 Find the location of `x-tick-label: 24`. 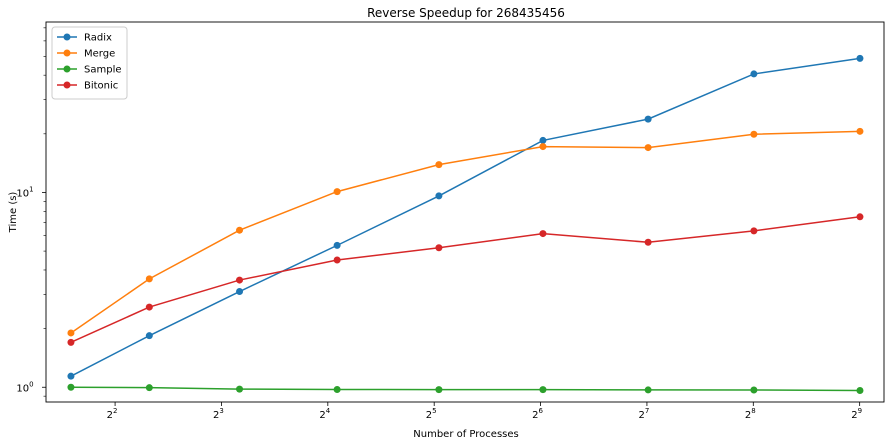

x-tick-label: 24 is located at coordinates (324, 414).